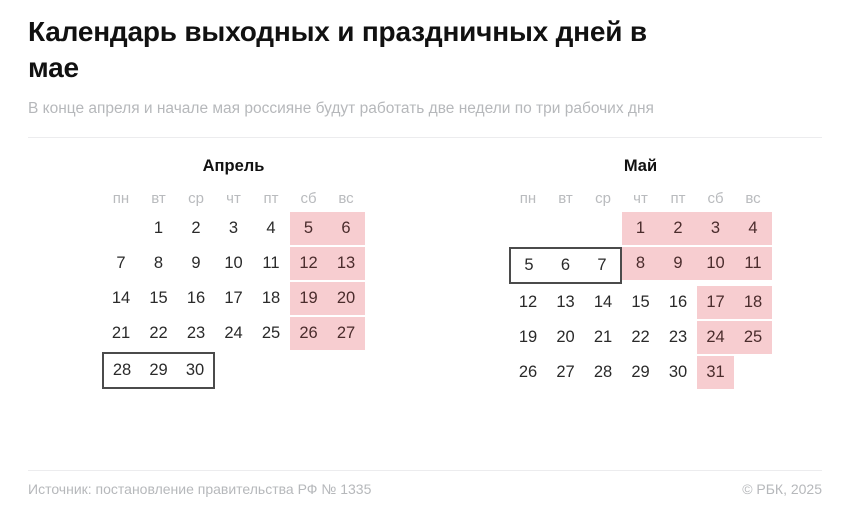 This screenshot has height=524, width=850. What do you see at coordinates (640, 264) in the screenshot?
I see `calendar-day-may-8: 8` at bounding box center [640, 264].